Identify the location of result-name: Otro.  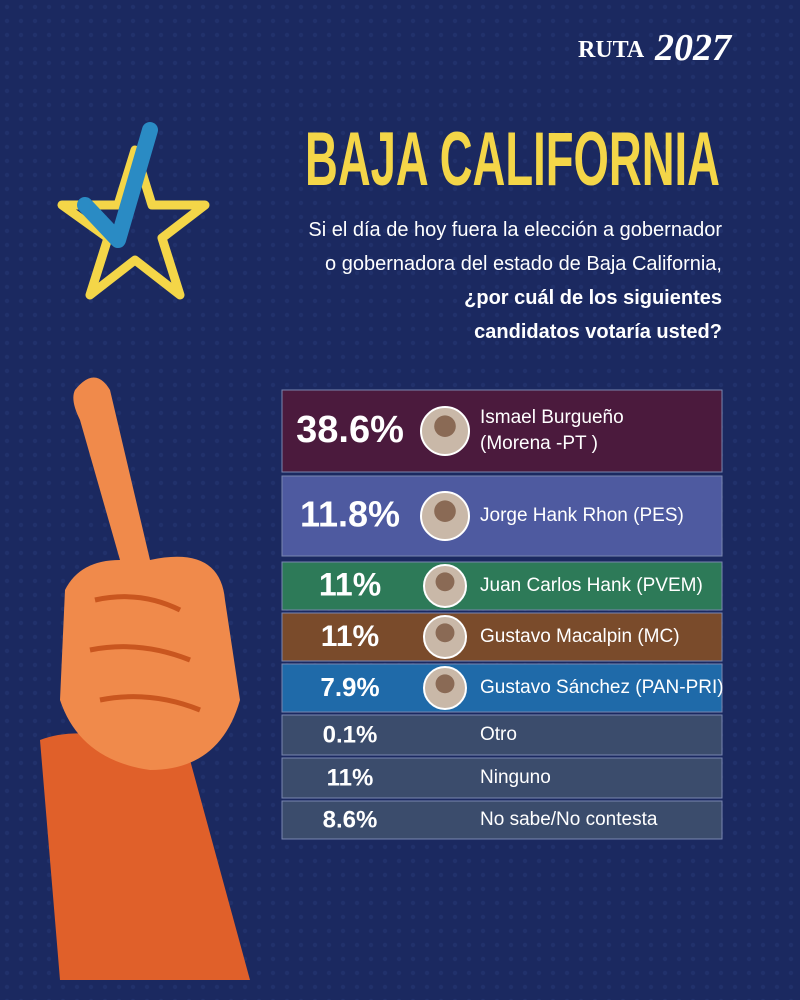
(498, 734).